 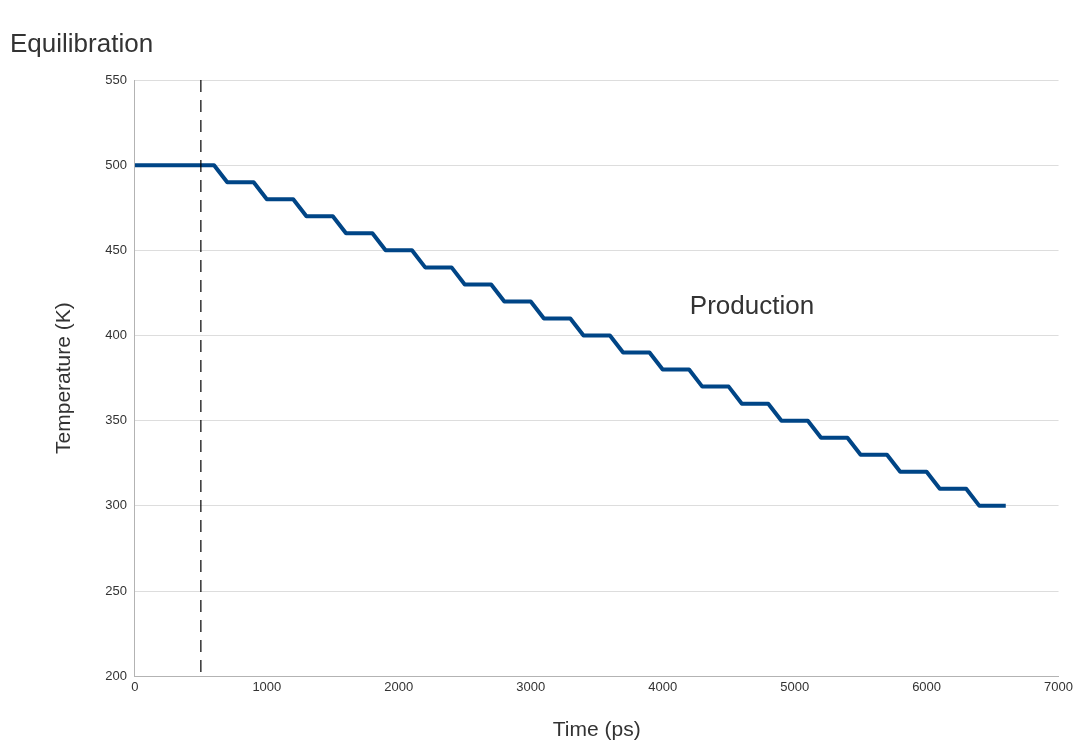 I want to click on x-tick-label: 3000, so click(x=531, y=686).